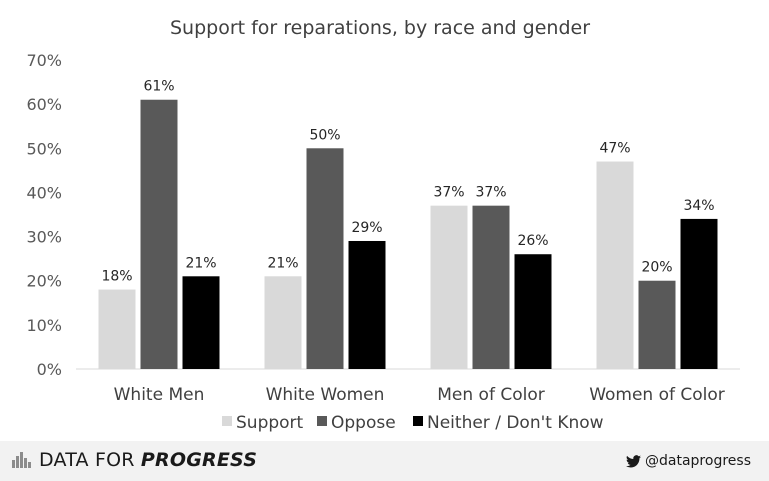 Image resolution: width=769 pixels, height=481 pixels. I want to click on footer: DATA FOR PROGRESS @dataprogress, so click(384, 461).